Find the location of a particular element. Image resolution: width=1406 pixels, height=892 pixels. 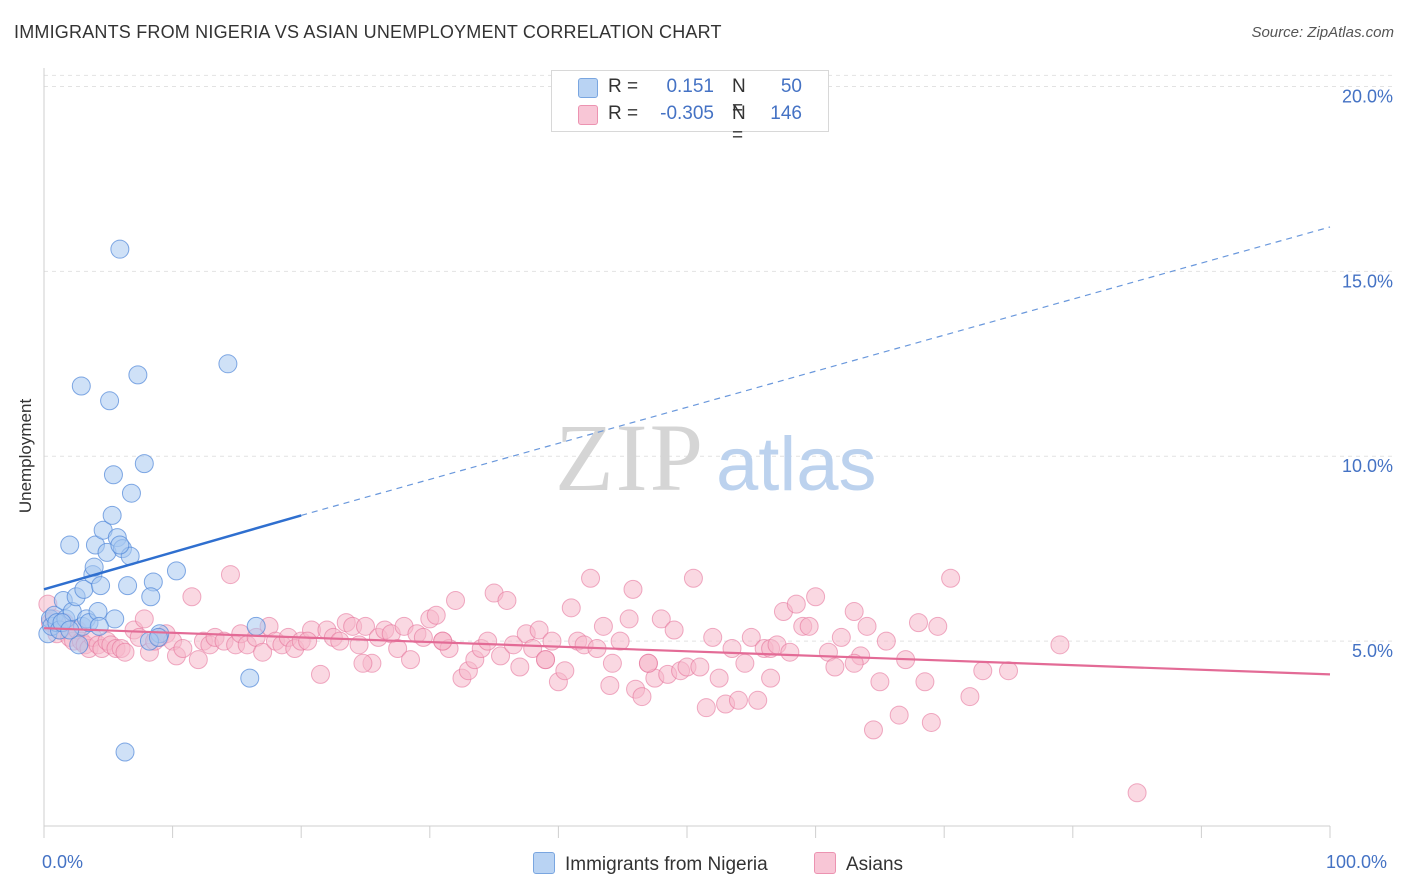

y-tick-labels: 5.0% 10.0% 15.0% 20.0% is located at coordinates (1367, 373).